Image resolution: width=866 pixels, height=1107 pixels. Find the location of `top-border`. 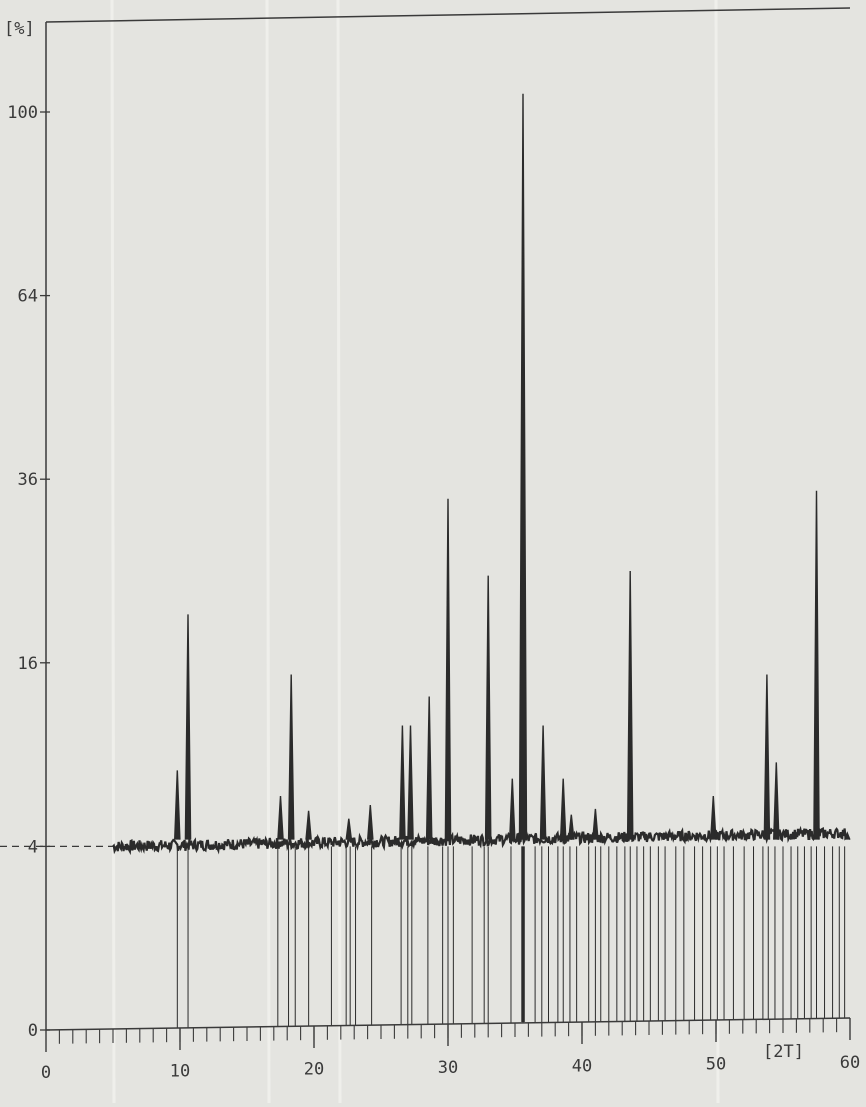

top-border is located at coordinates (448, 15).